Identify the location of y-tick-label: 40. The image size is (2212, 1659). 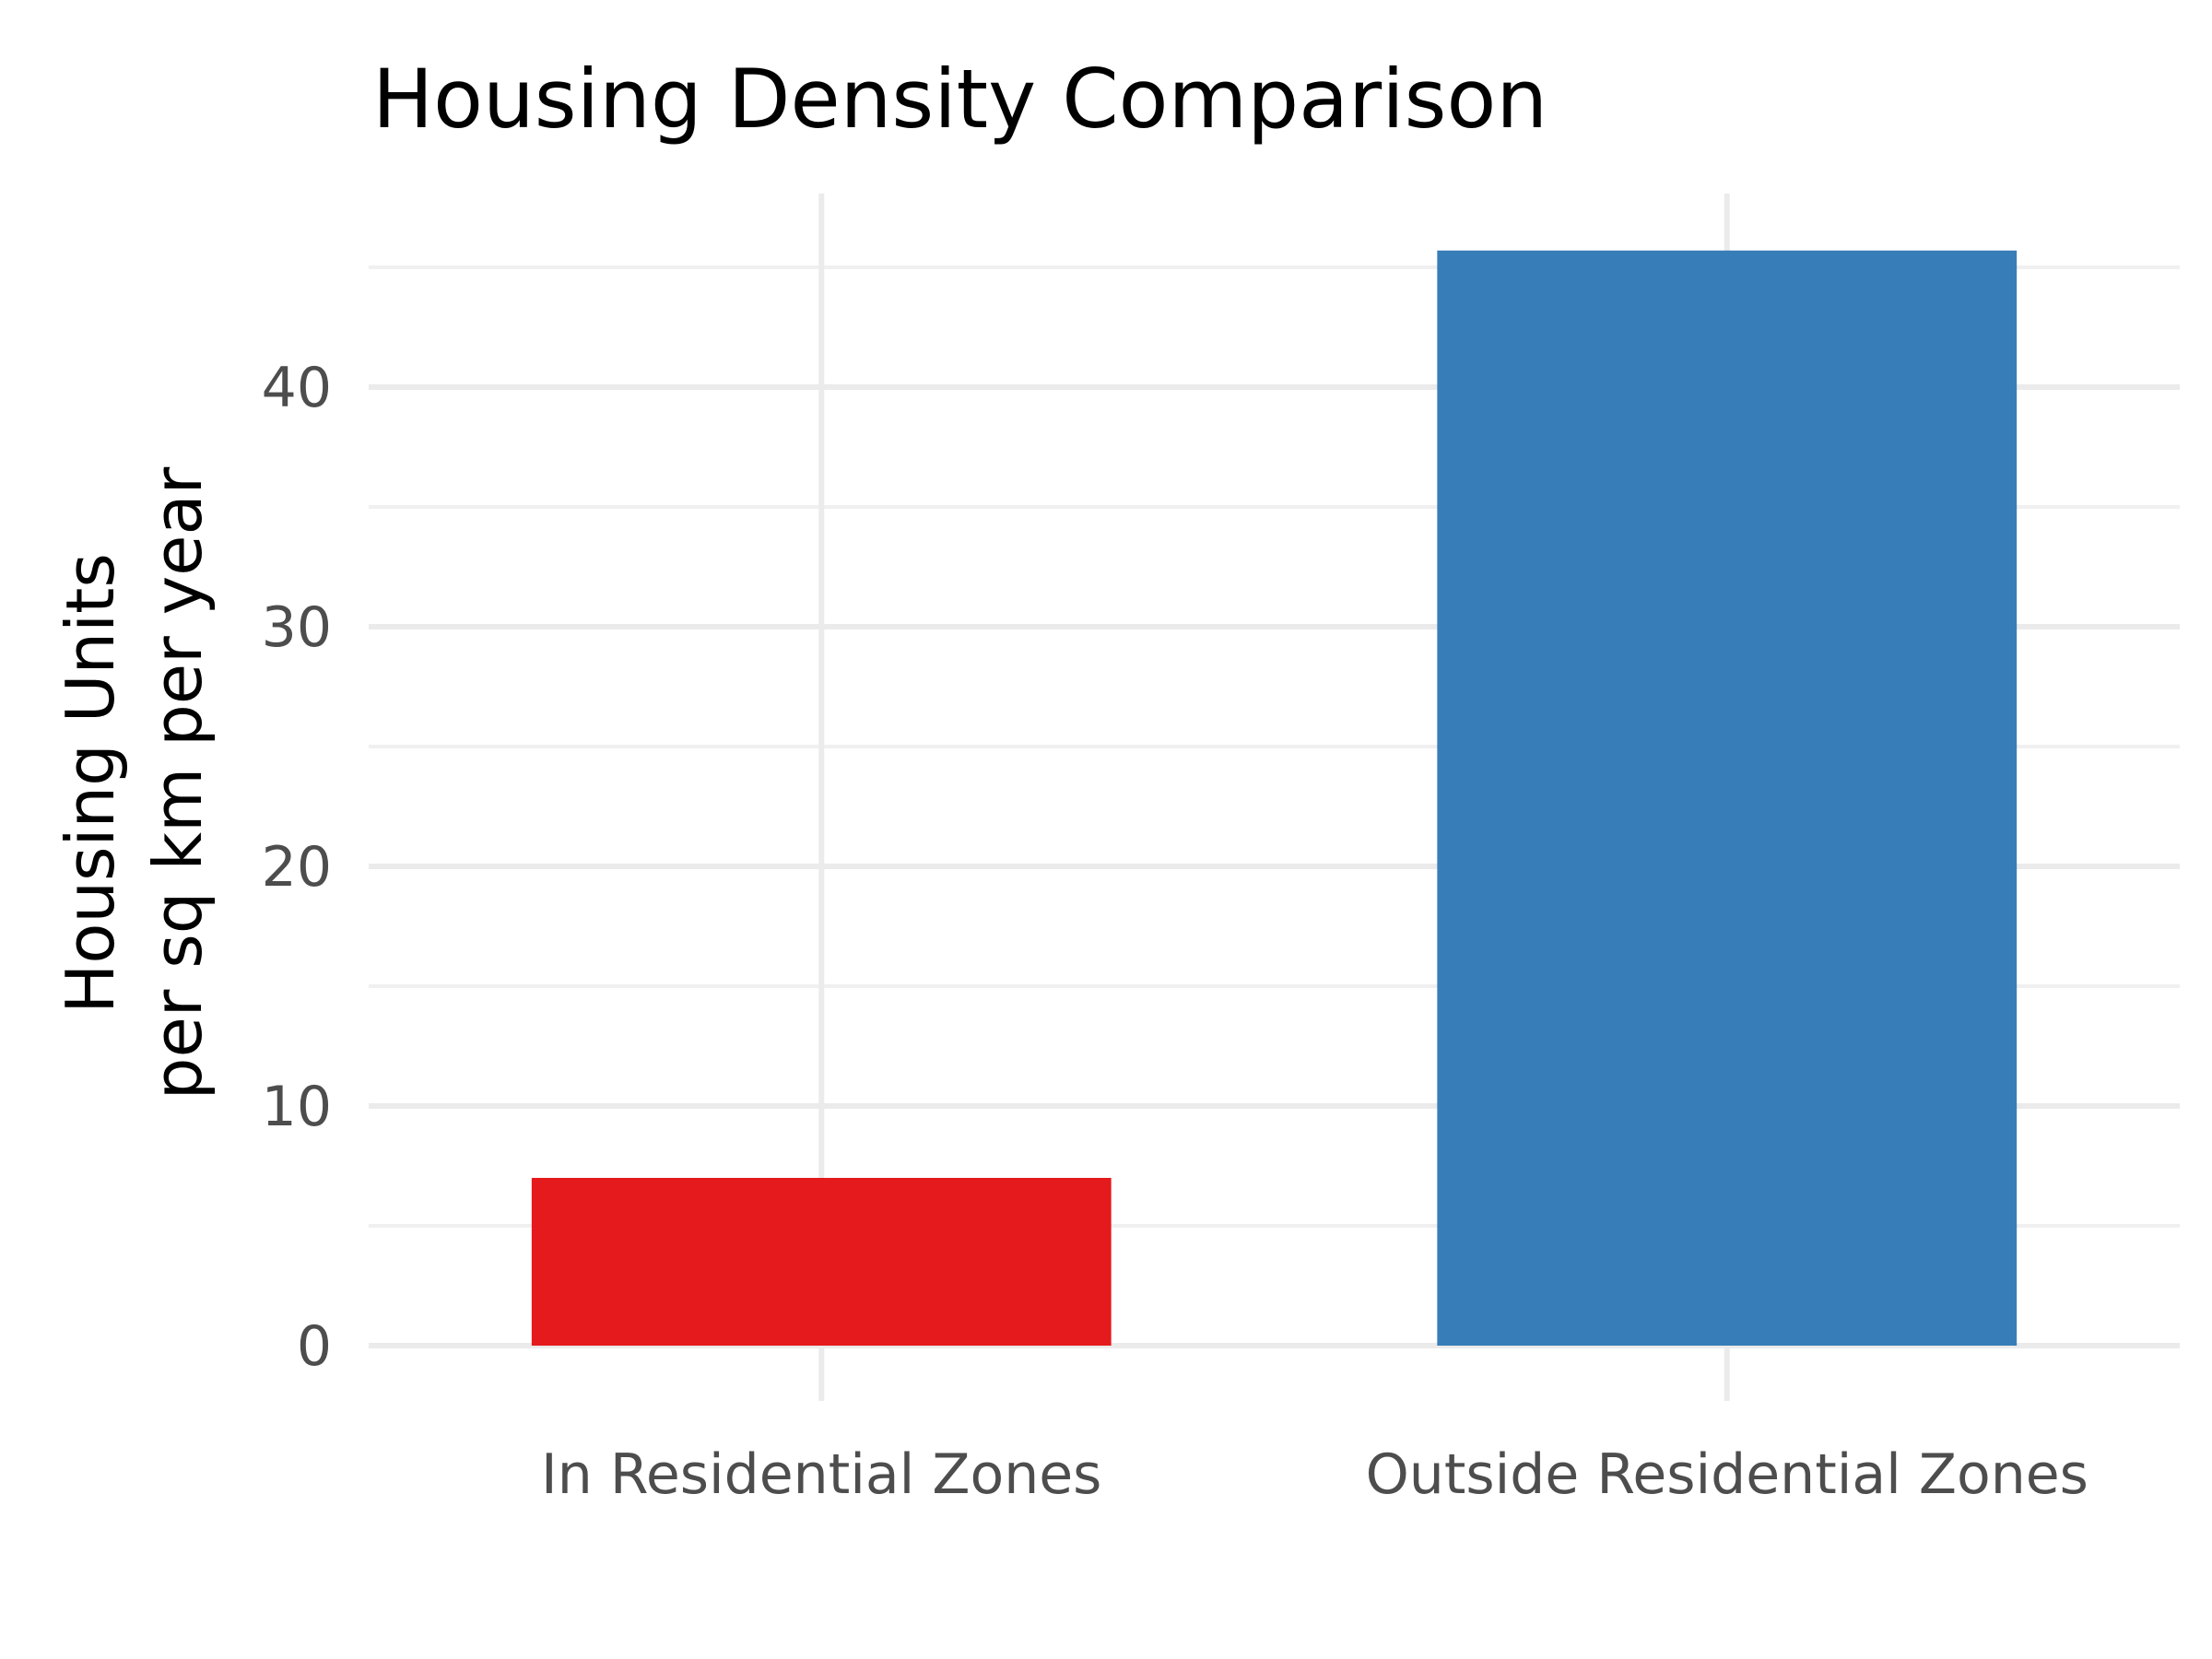
(297, 388).